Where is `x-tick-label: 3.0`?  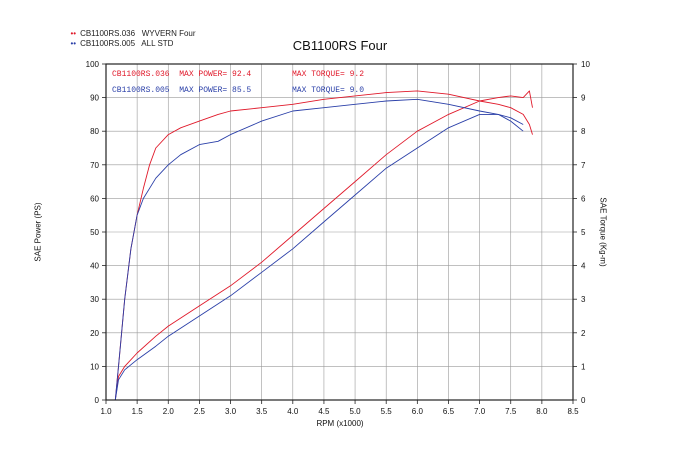 x-tick-label: 3.0 is located at coordinates (231, 411).